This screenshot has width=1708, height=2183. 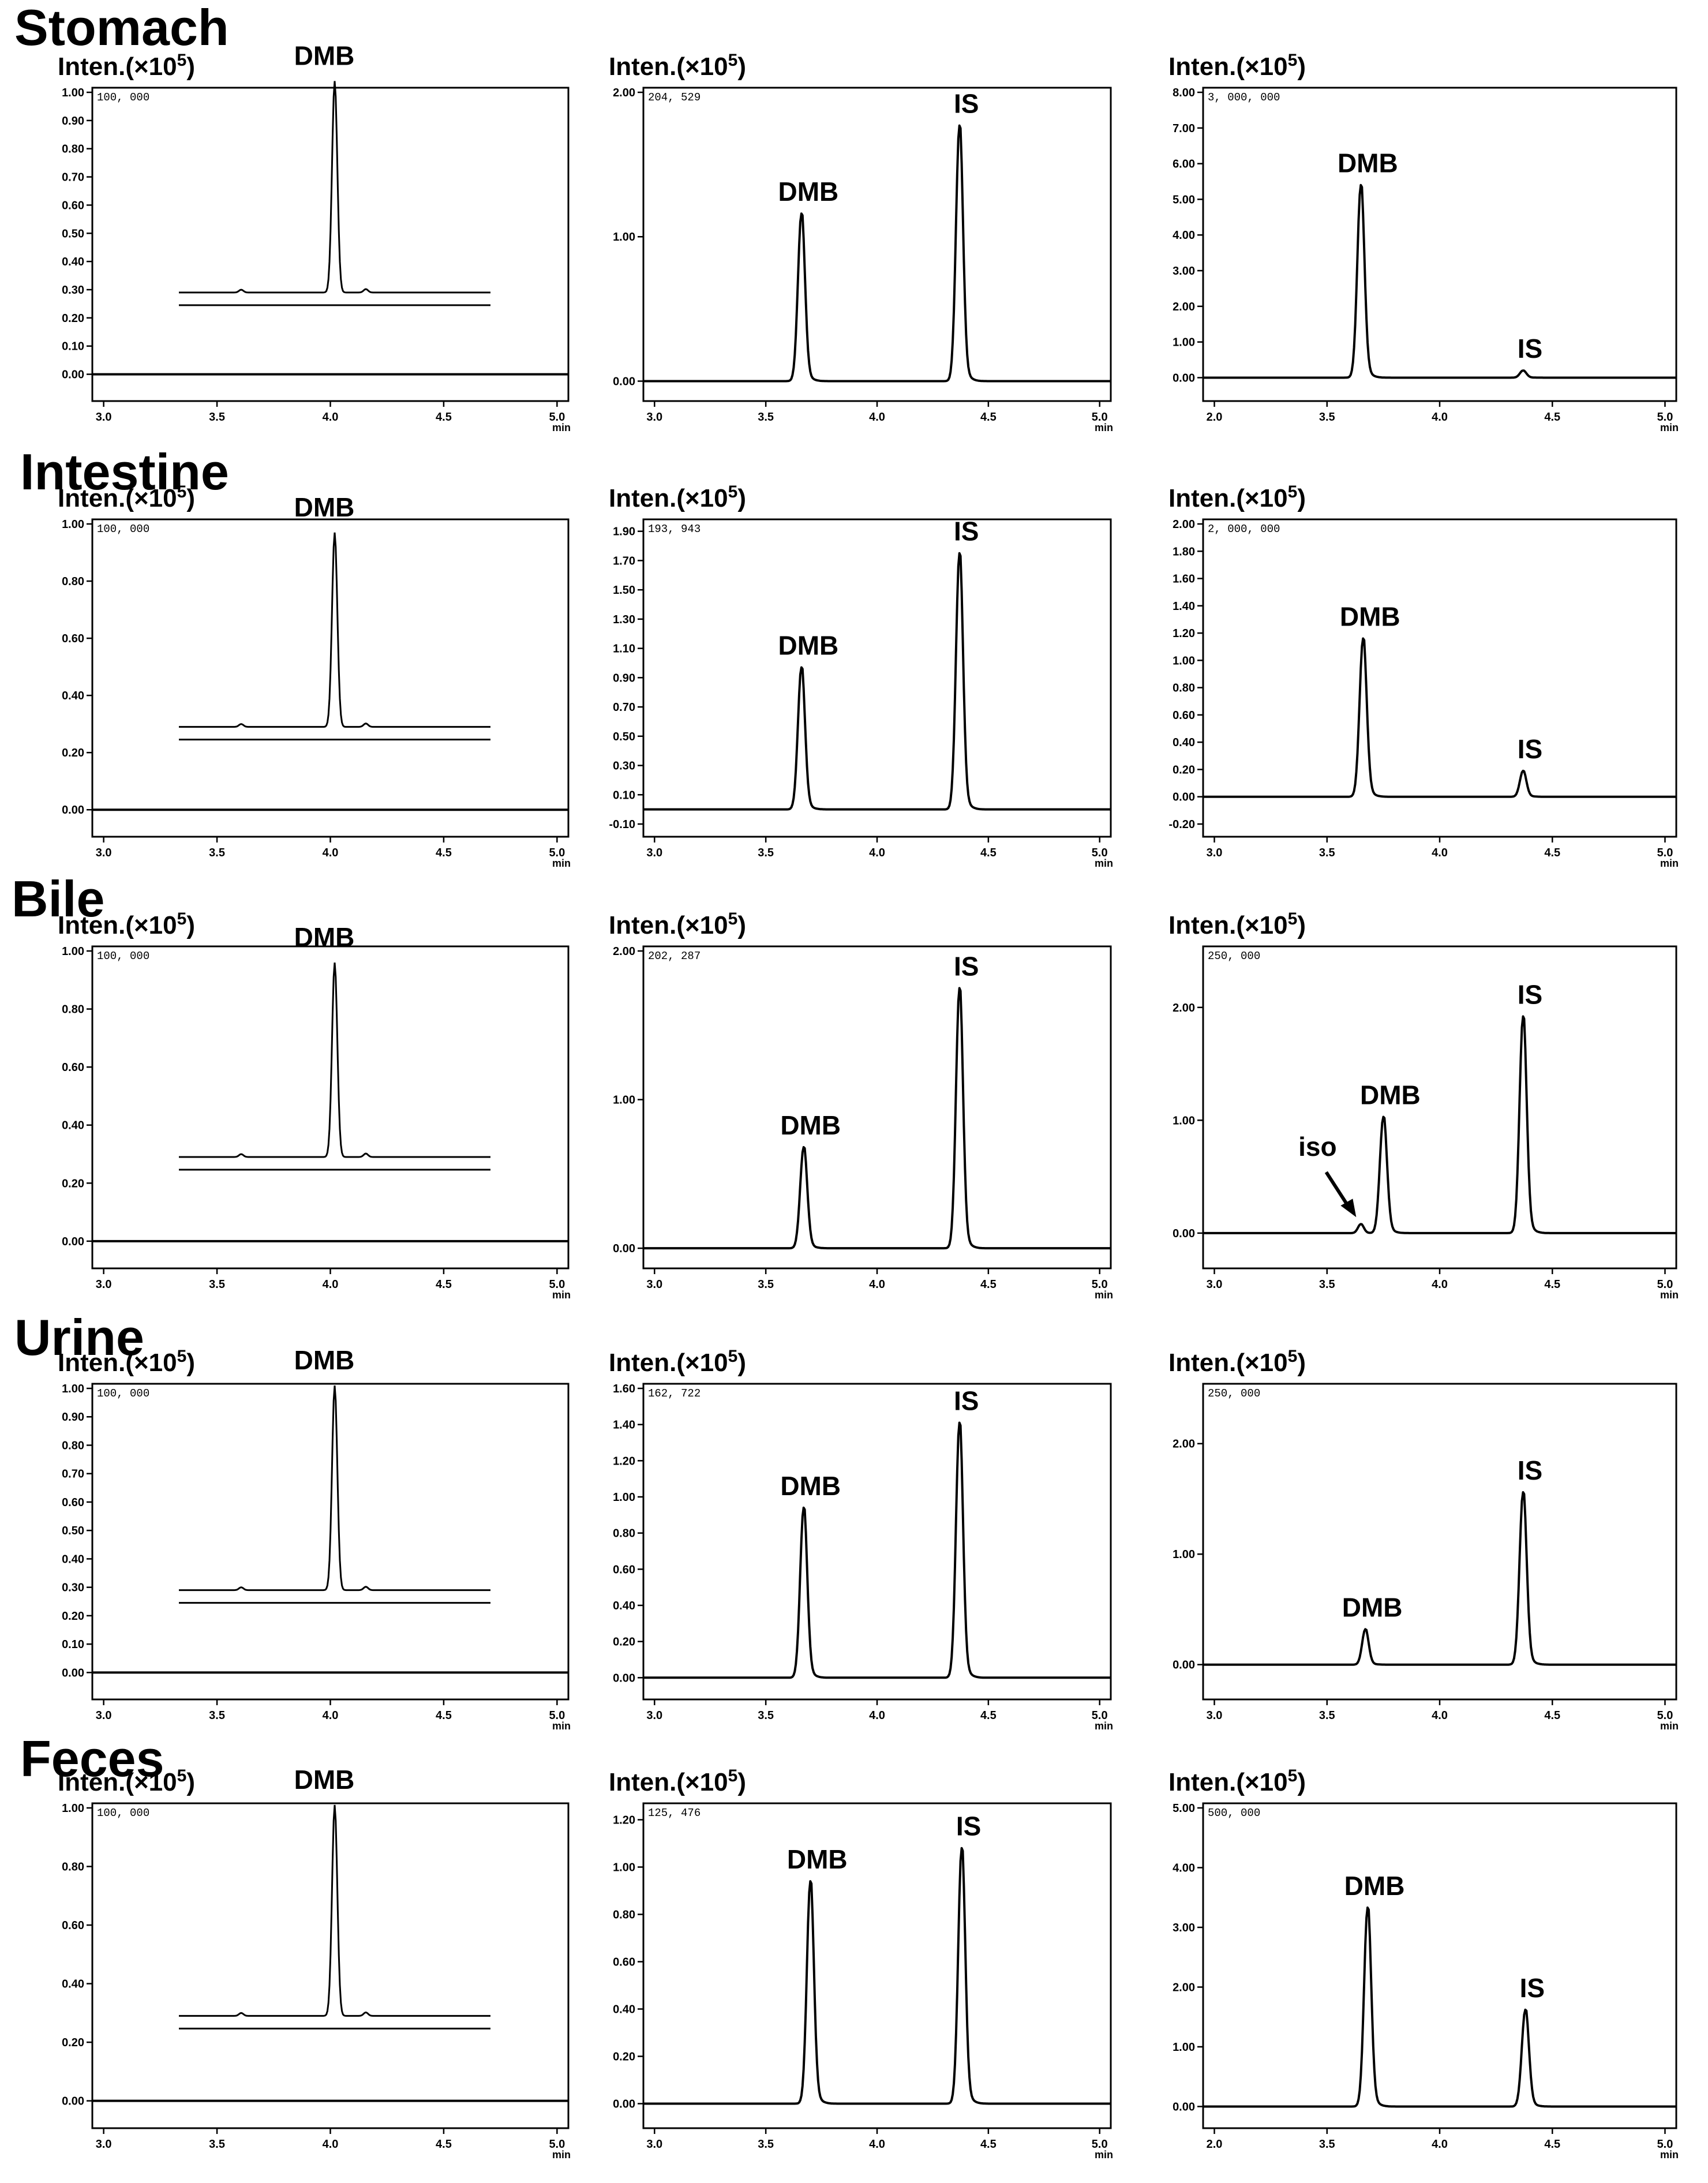 I want to click on max-intensity-label: 202, 287, so click(x=674, y=956).